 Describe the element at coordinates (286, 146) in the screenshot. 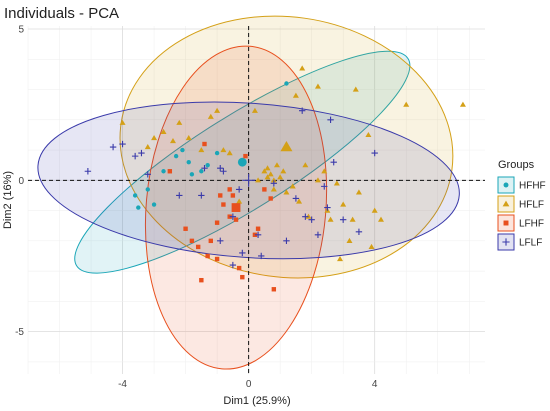

I see `hflf-centroid` at that location.